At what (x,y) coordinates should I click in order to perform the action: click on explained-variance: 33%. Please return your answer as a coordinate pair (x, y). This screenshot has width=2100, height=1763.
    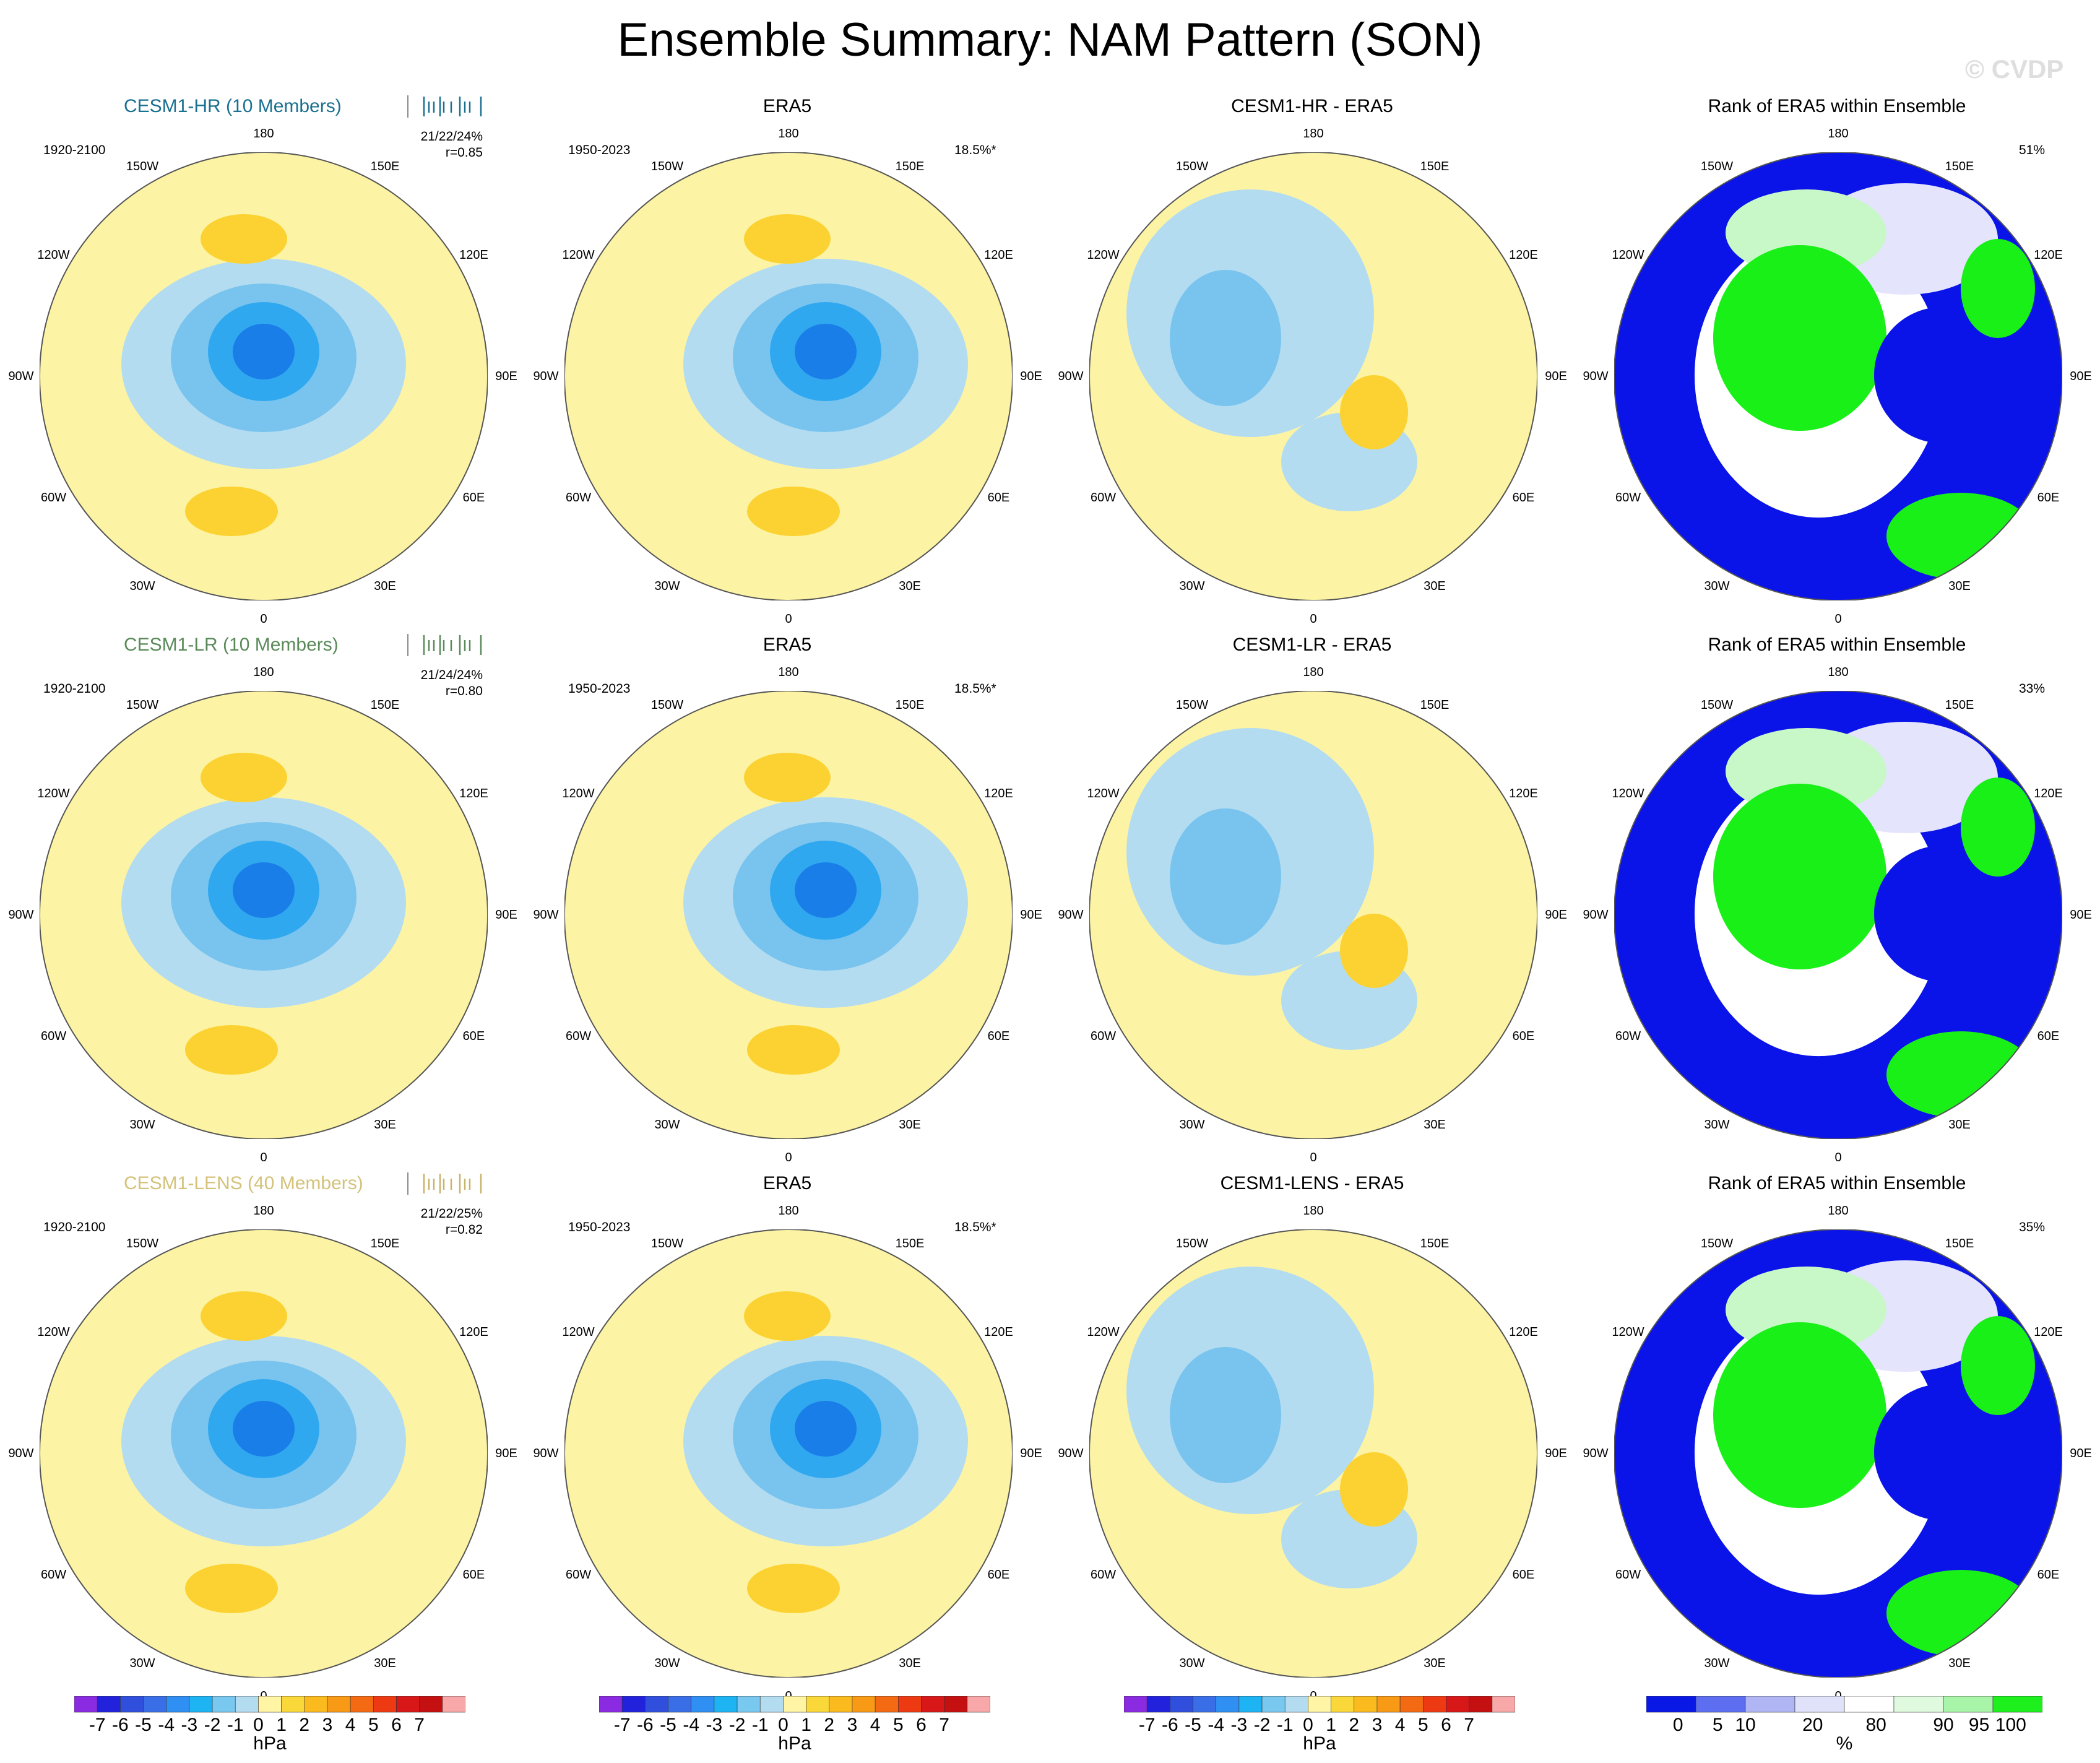
    Looking at the image, I should click on (2032, 689).